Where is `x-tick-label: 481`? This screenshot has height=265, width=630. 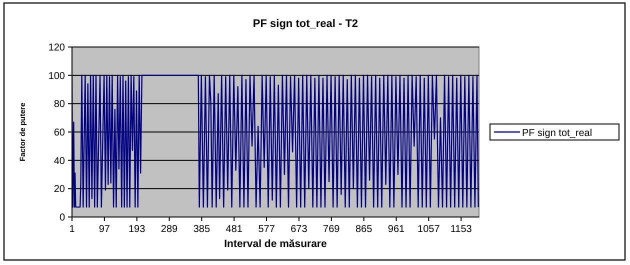
x-tick-label: 481 is located at coordinates (234, 229).